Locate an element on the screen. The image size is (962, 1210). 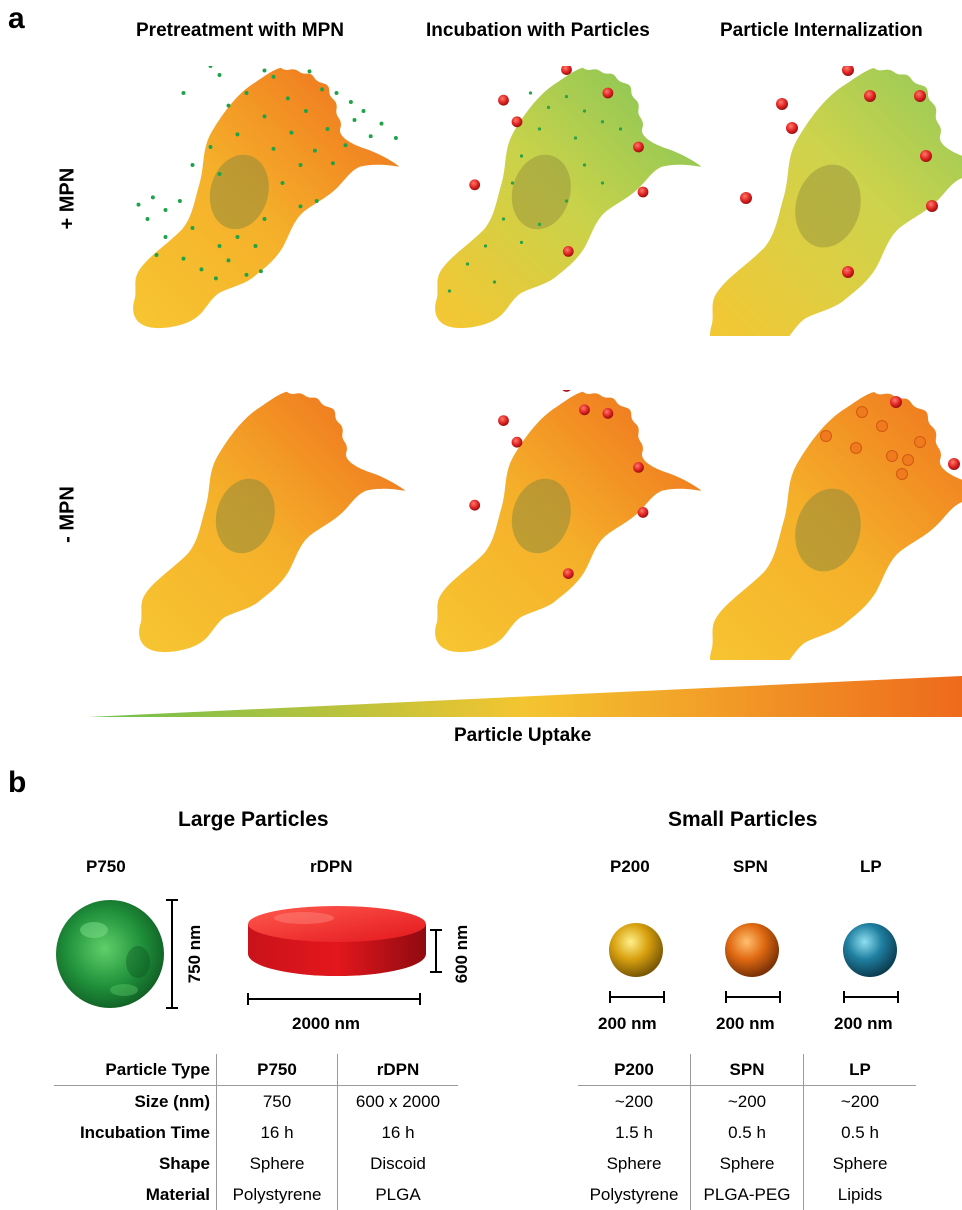
table-row: Material Polystyrene PLGA is located at coordinates (256, 1194).